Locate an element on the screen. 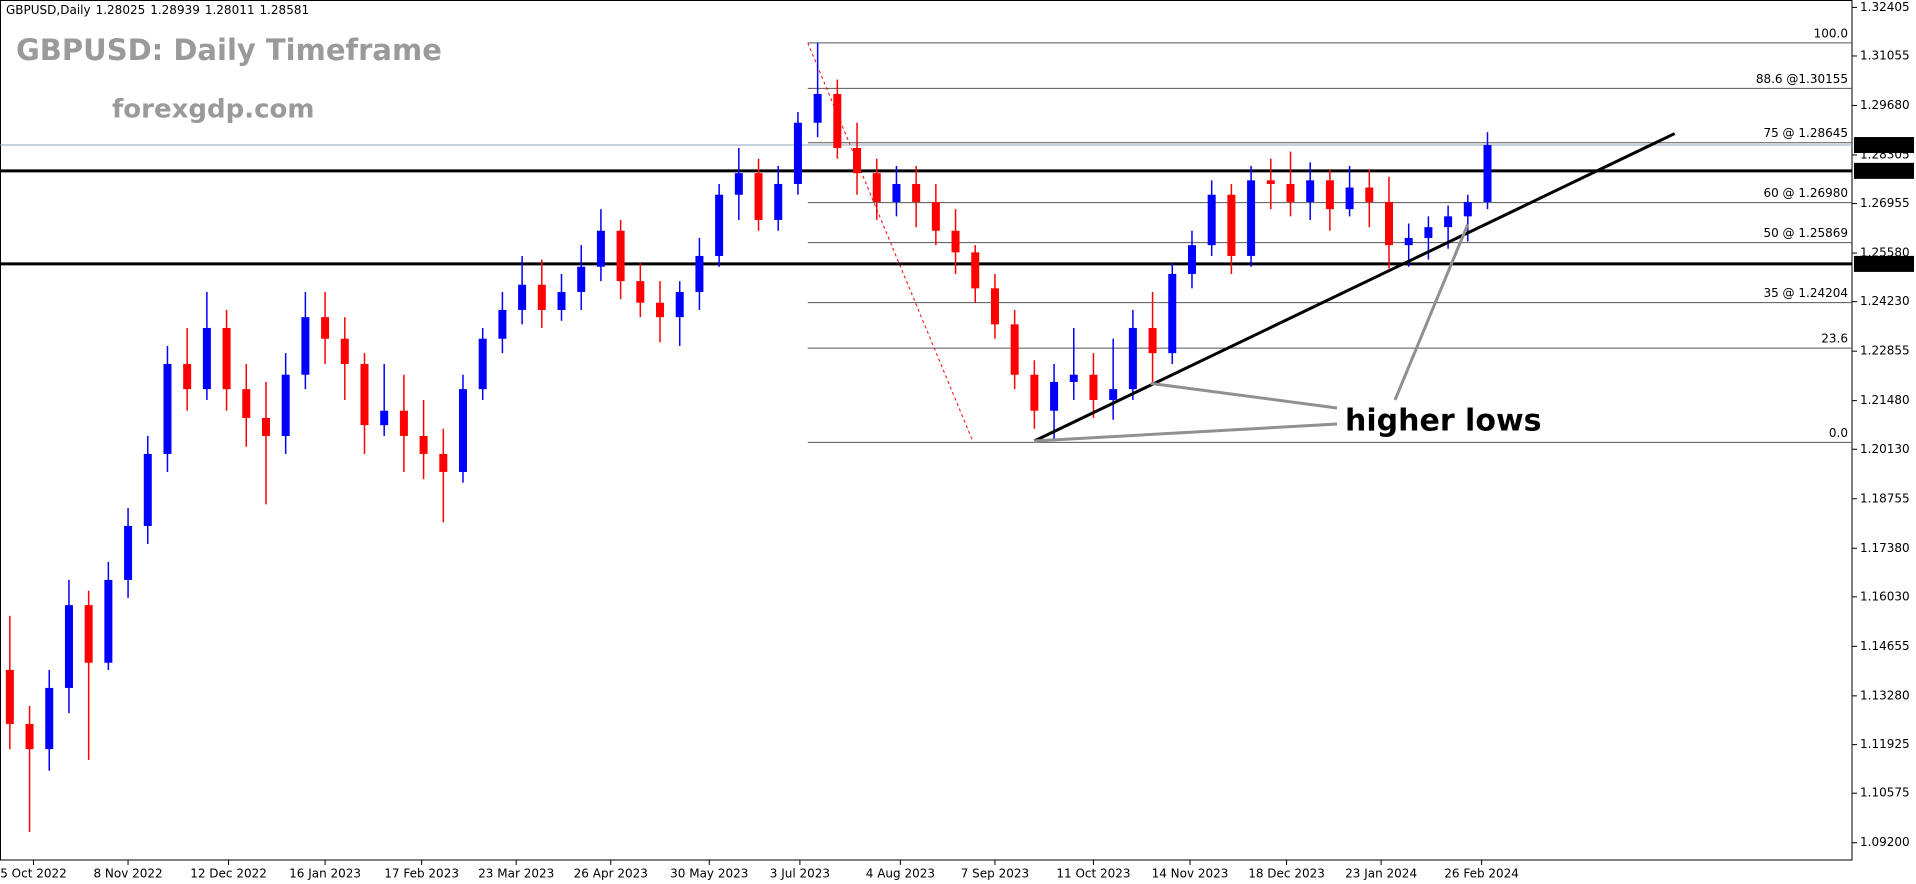 This screenshot has height=884, width=1916. price-label: 1.28581 is located at coordinates (1883, 145).